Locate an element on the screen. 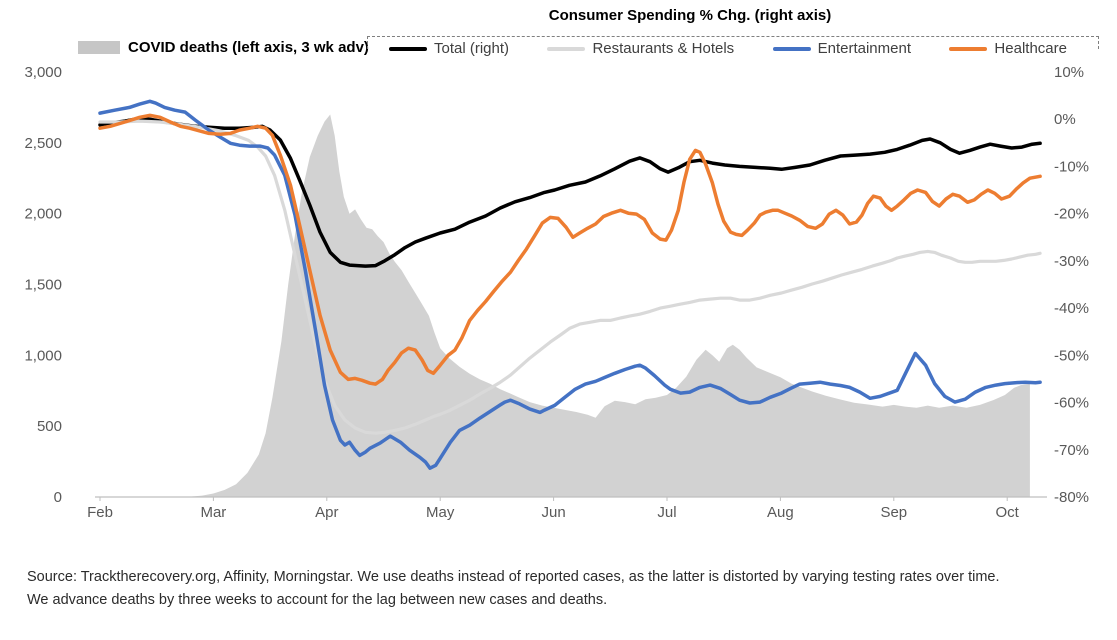 The width and height of the screenshot is (1117, 640). legend-label-healthcare: Healthcare is located at coordinates (1030, 48).